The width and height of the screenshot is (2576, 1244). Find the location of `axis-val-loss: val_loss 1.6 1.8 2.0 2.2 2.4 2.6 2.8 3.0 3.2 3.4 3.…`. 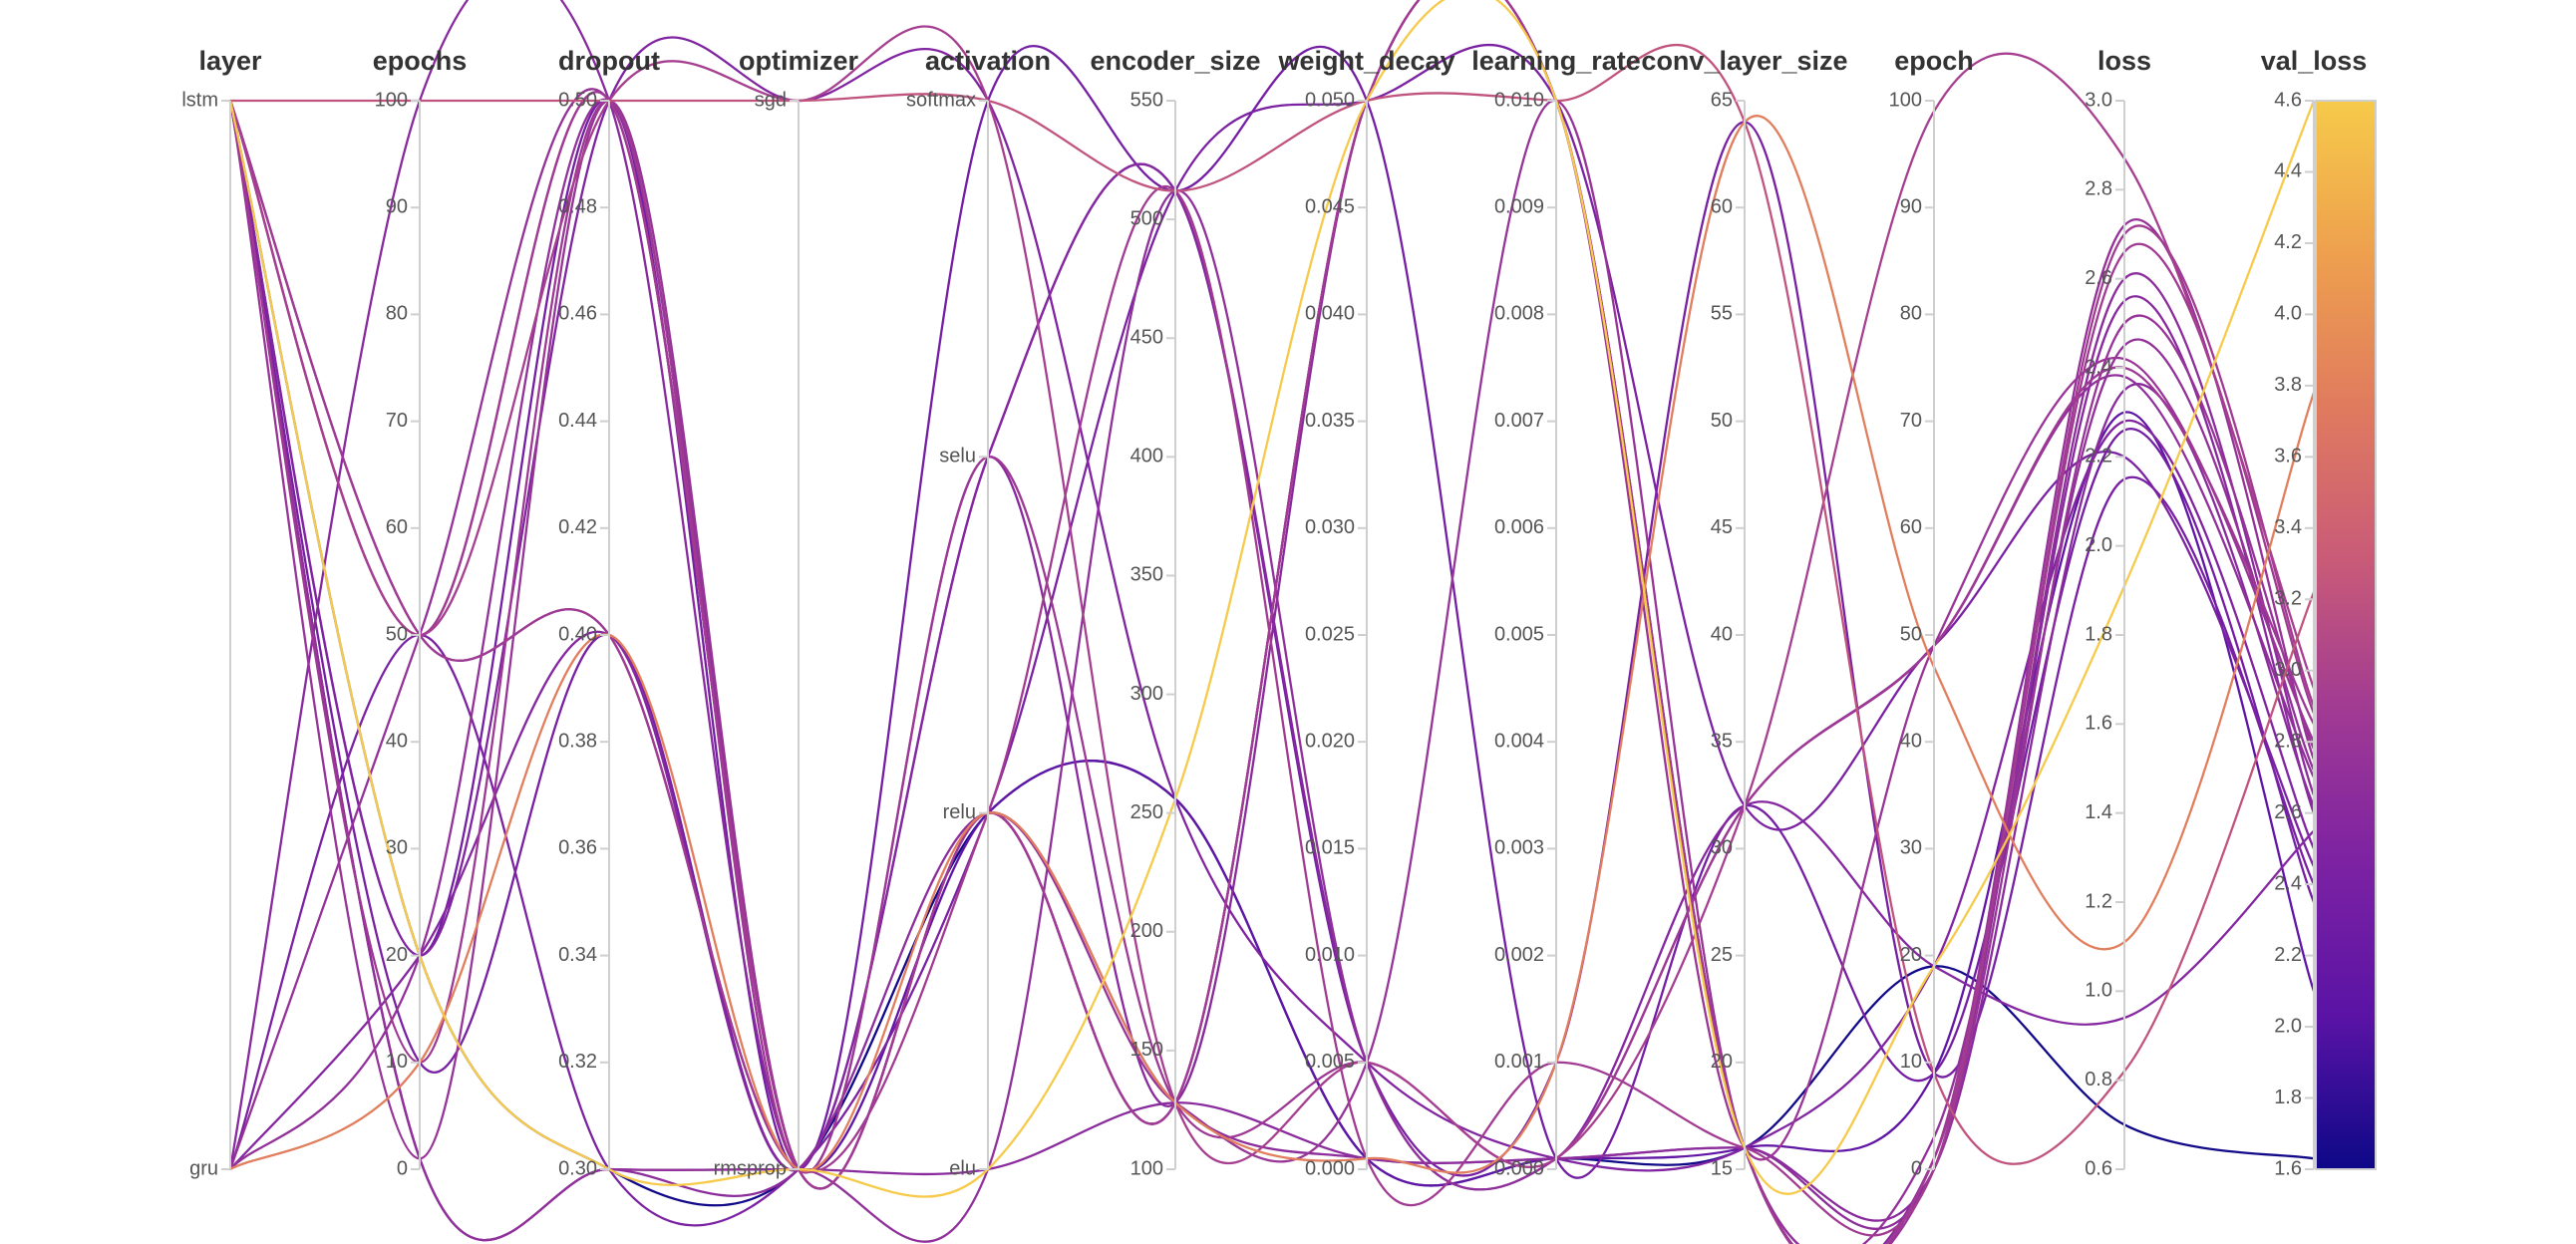

axis-val-loss: val_loss 1.6 1.8 2.0 2.2 2.4 2.6 2.8 3.0 3.2 3.4 3.… is located at coordinates (2314, 612).